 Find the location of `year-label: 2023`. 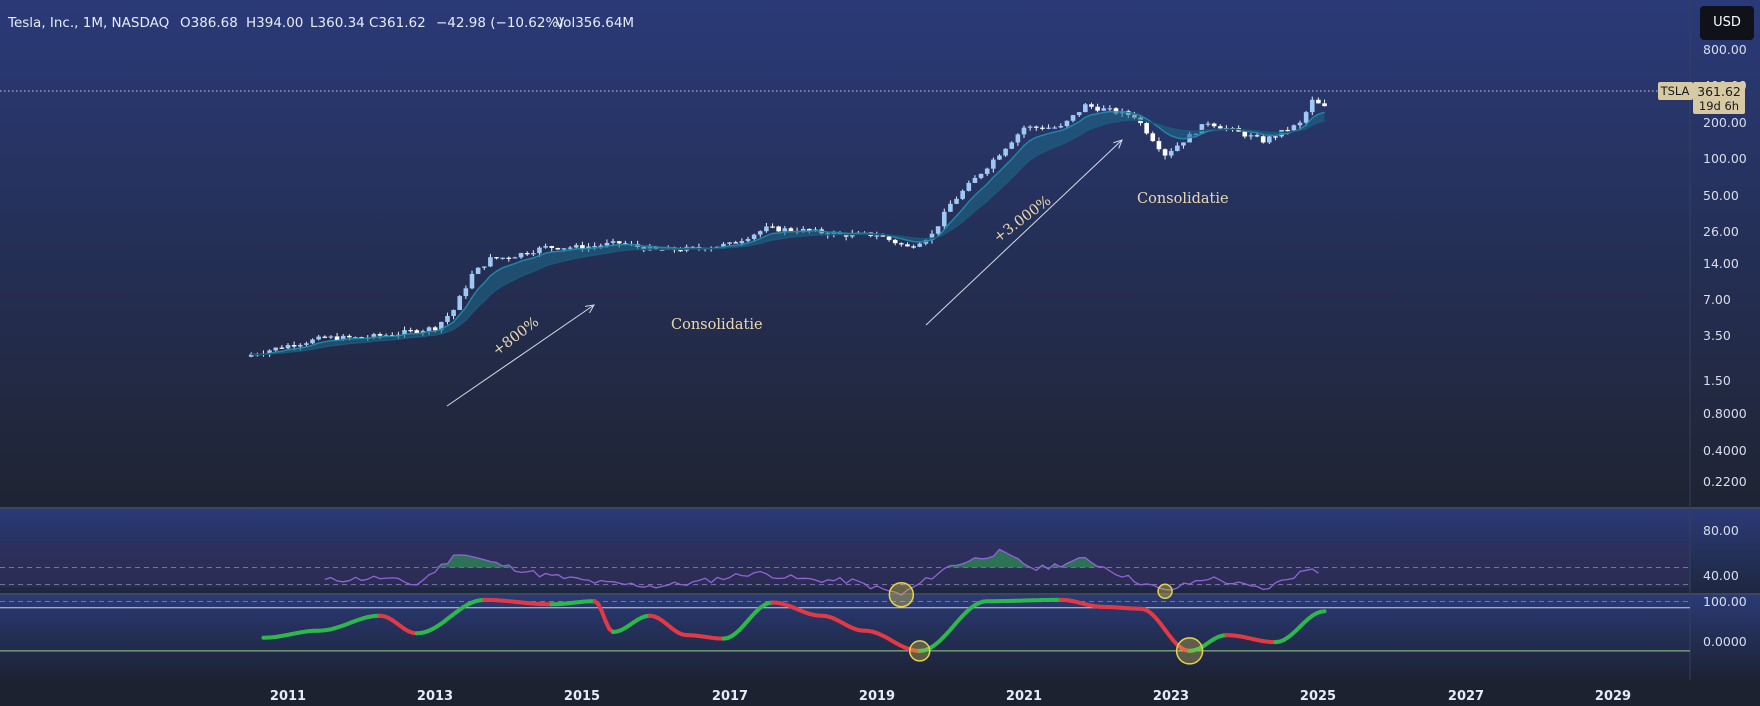

year-label: 2023 is located at coordinates (1171, 696).